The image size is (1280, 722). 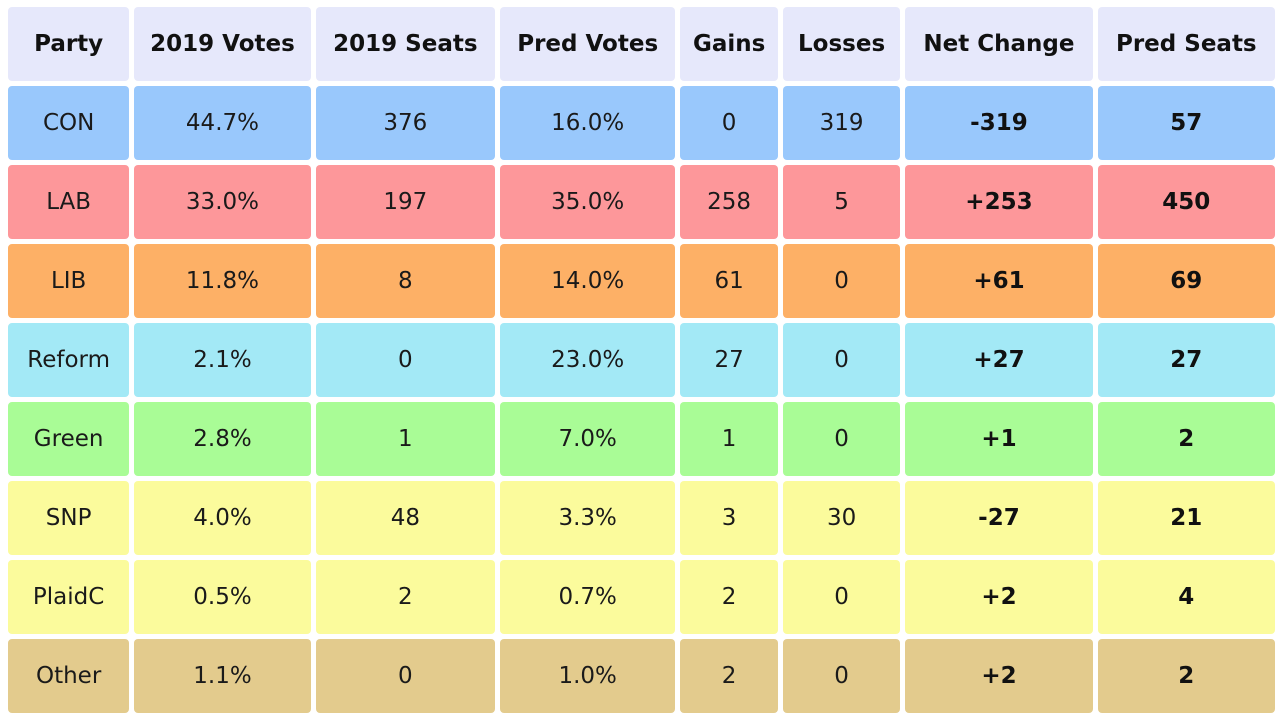 What do you see at coordinates (999, 202) in the screenshot?
I see `cell-net-change: +253` at bounding box center [999, 202].